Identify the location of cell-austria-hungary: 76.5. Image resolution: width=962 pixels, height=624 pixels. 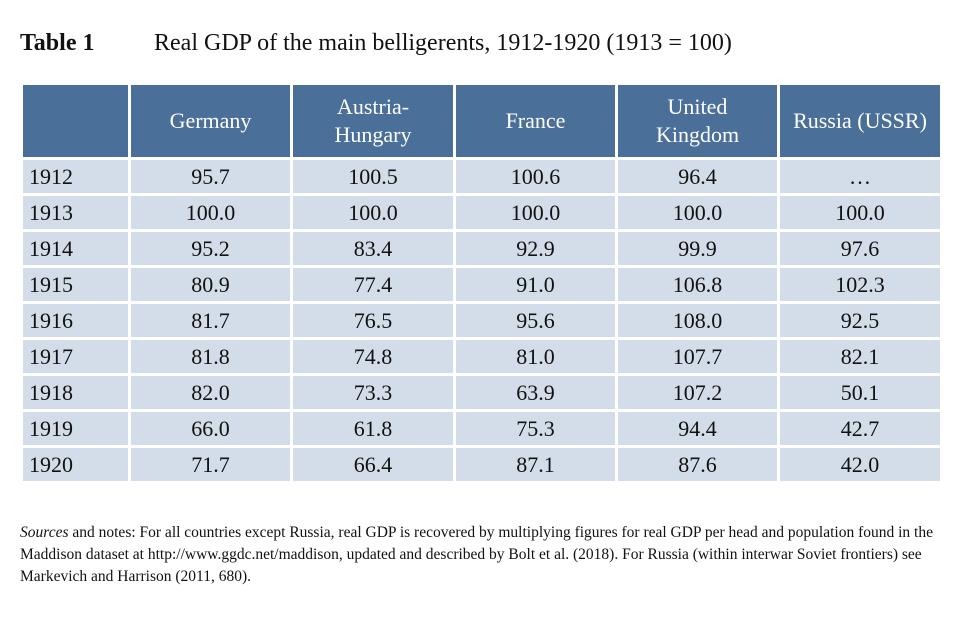
(373, 320).